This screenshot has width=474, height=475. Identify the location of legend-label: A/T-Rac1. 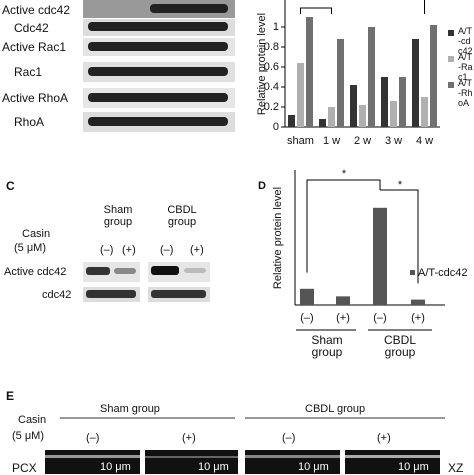
(465, 67).